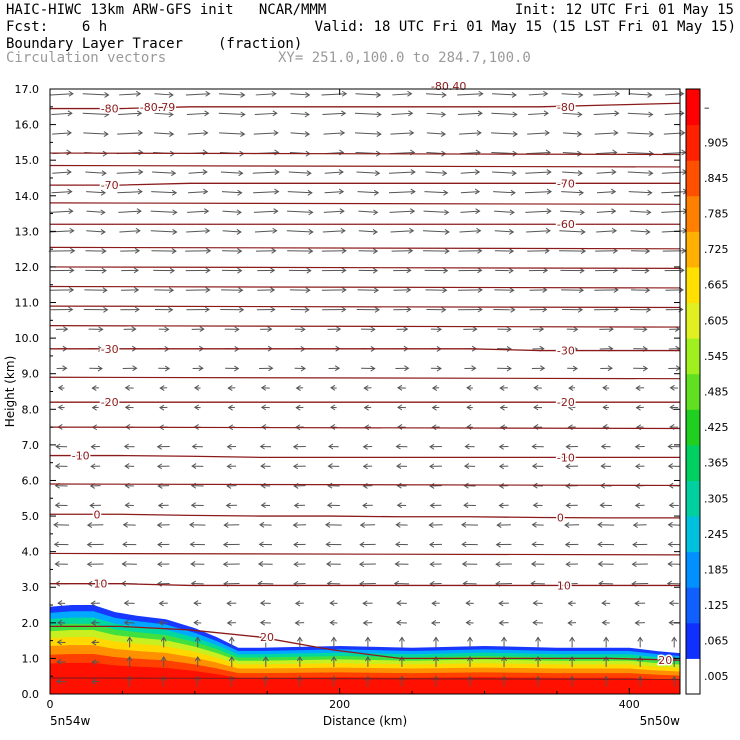  What do you see at coordinates (716, 142) in the screenshot?
I see `colorbar-label-15: .905` at bounding box center [716, 142].